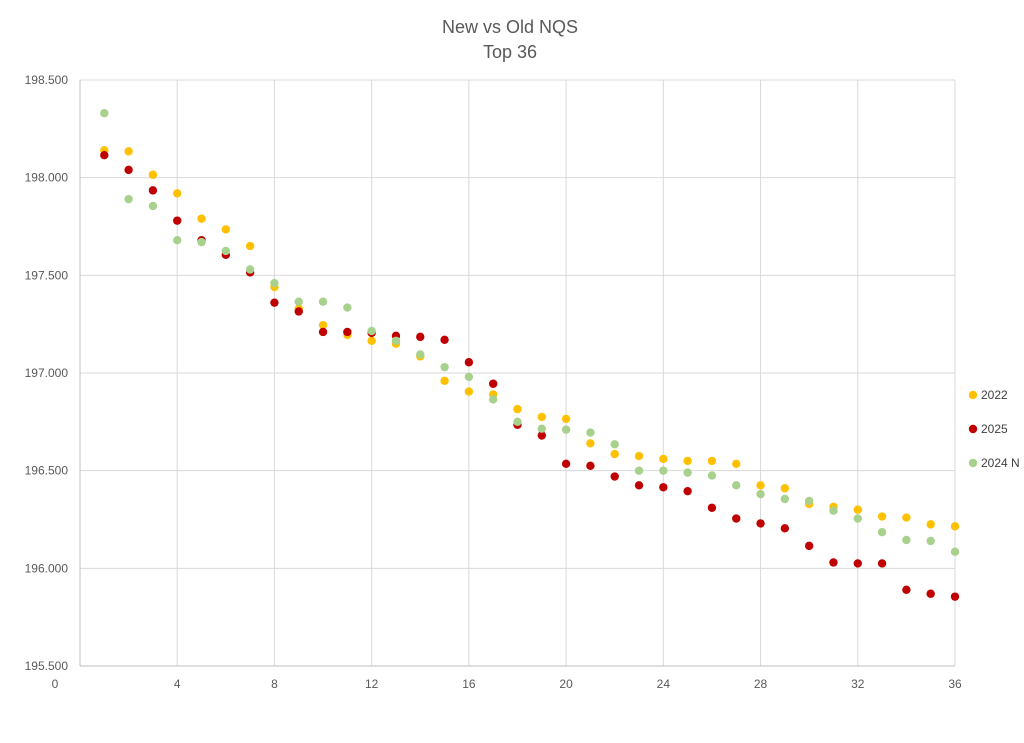 This screenshot has width=1024, height=743. I want to click on y-tick-label: 195.500, so click(47, 666).